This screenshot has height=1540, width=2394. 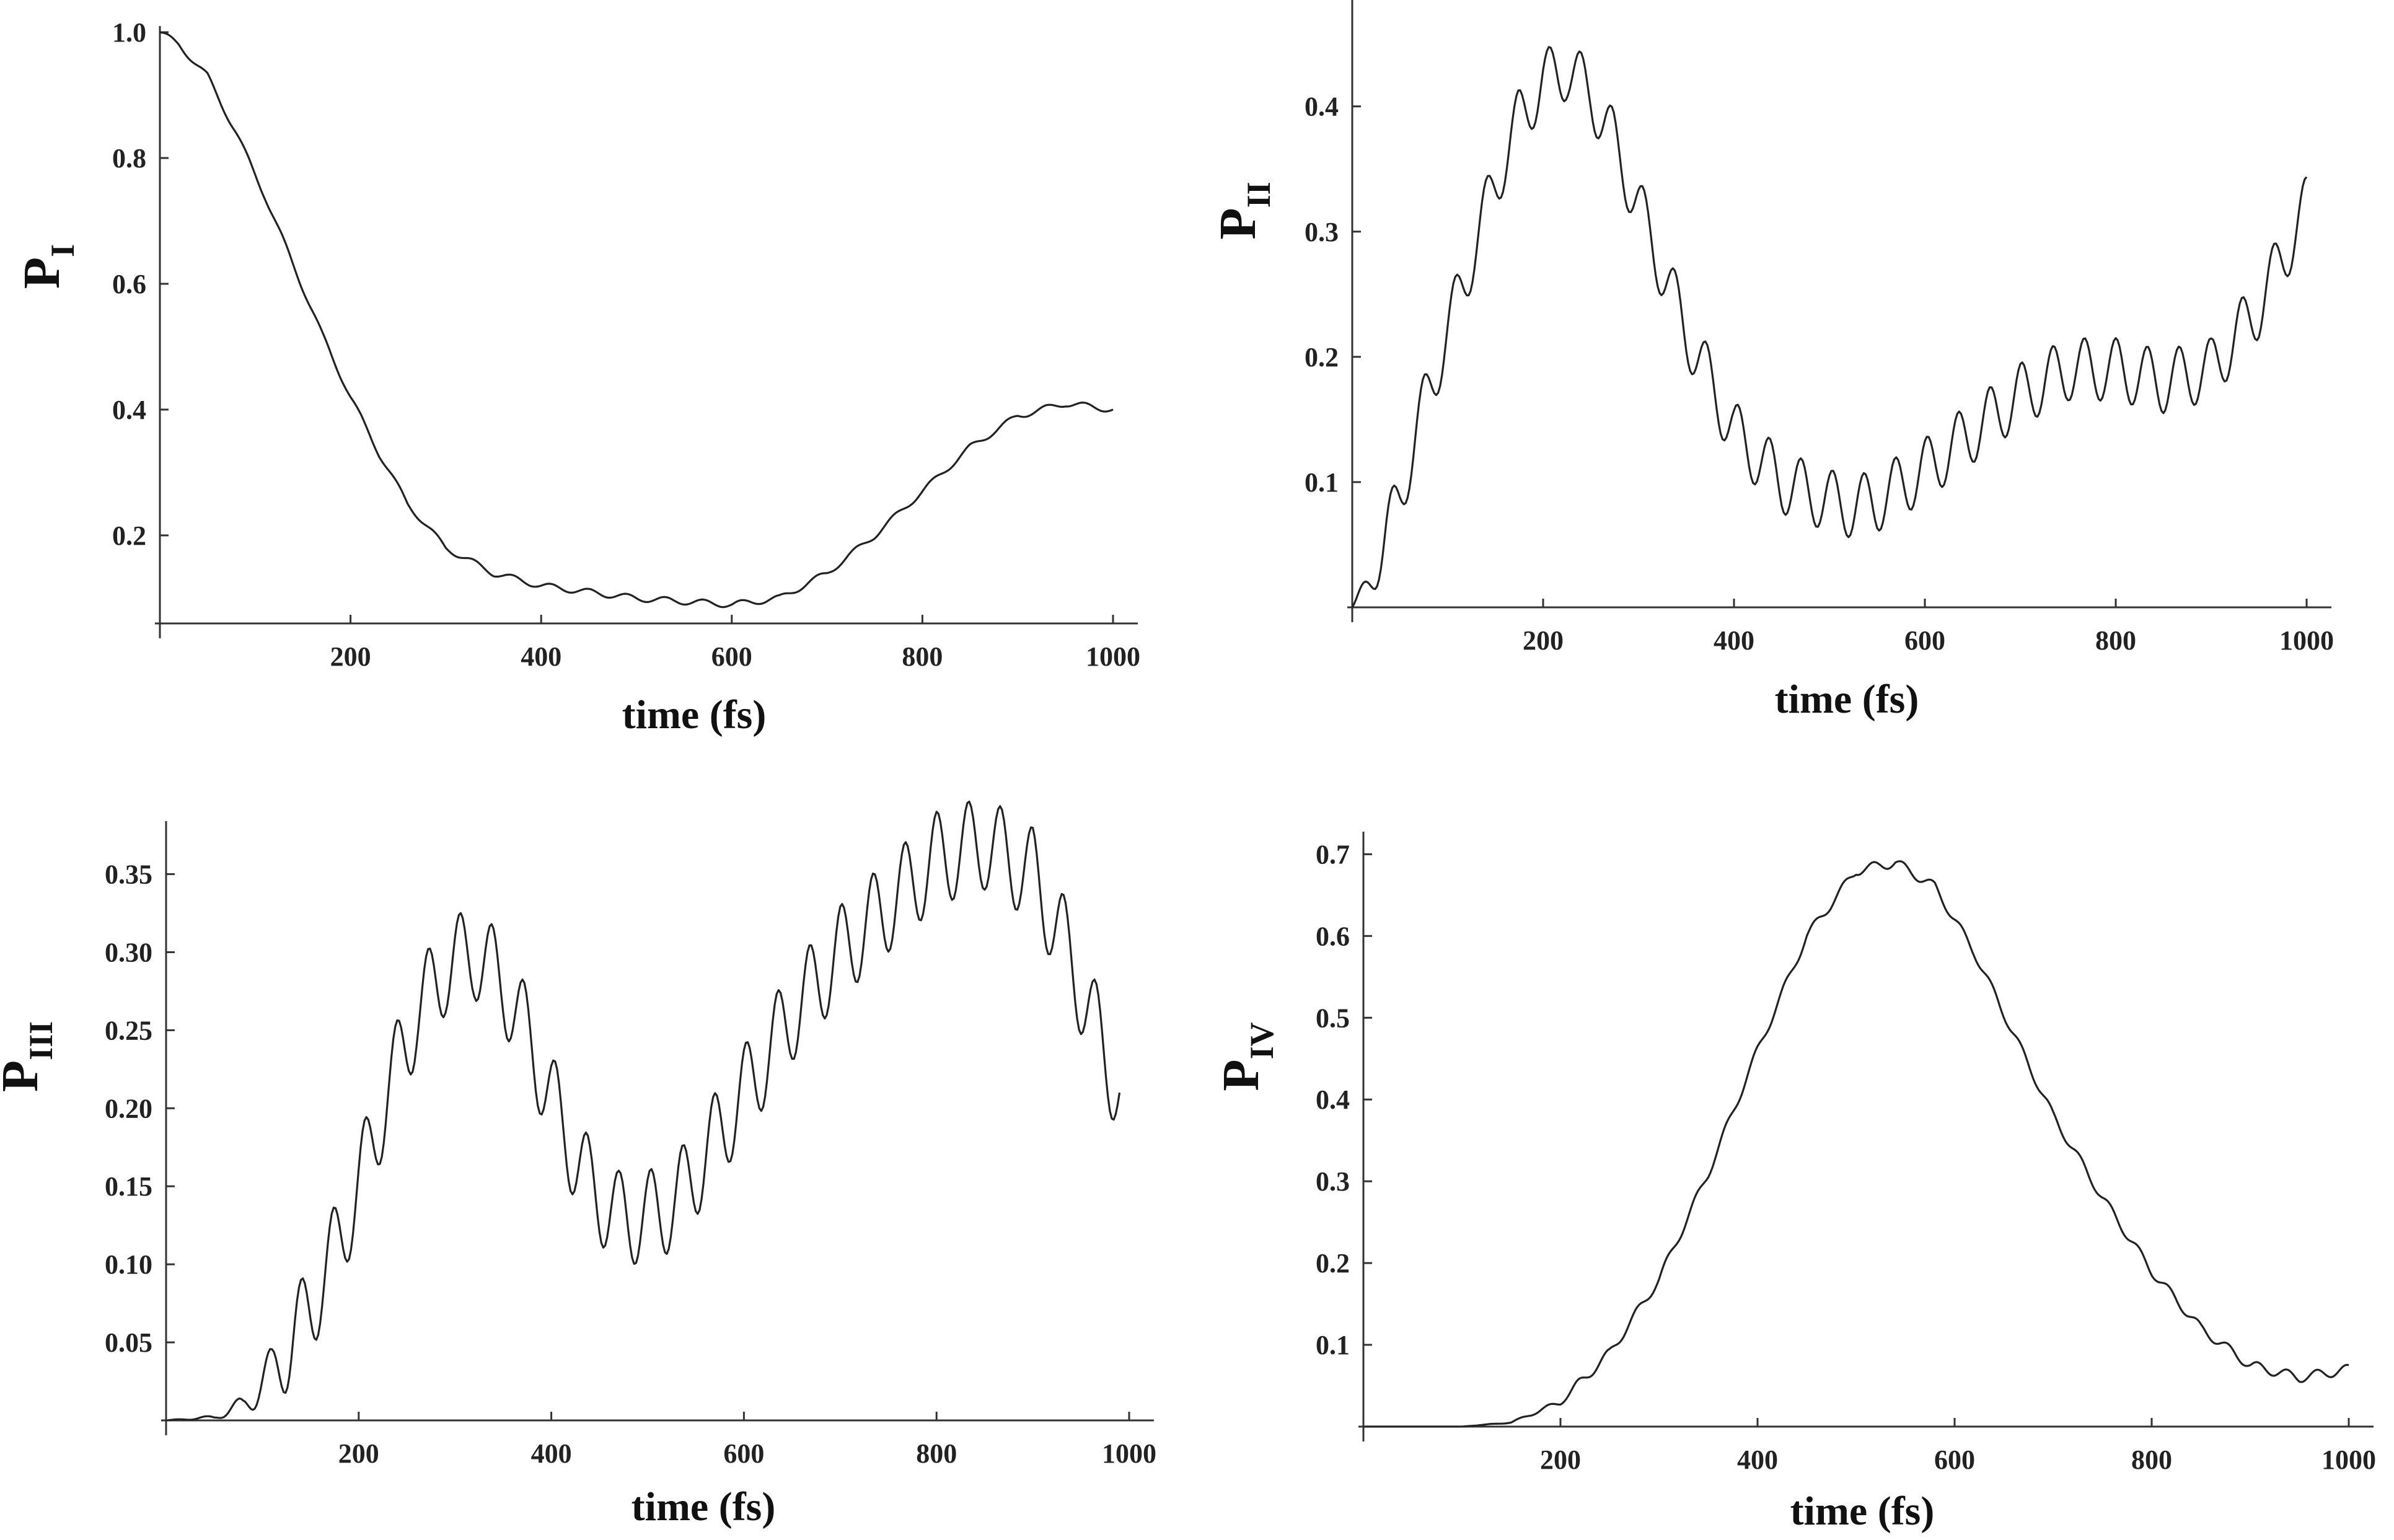 What do you see at coordinates (1333, 1018) in the screenshot?
I see `y-tick-label: 0.5` at bounding box center [1333, 1018].